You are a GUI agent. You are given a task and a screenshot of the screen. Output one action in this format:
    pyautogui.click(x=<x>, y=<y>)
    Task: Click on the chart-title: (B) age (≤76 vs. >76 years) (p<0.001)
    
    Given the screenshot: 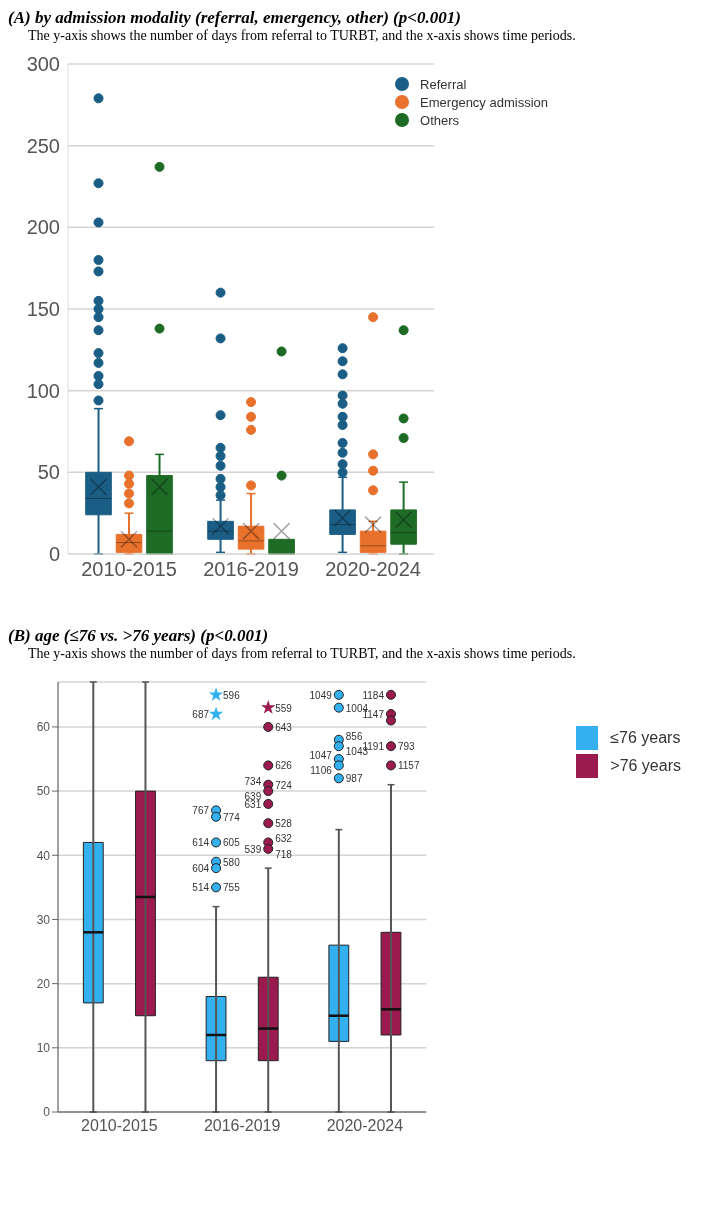 What is the action you would take?
    pyautogui.click(x=139, y=636)
    